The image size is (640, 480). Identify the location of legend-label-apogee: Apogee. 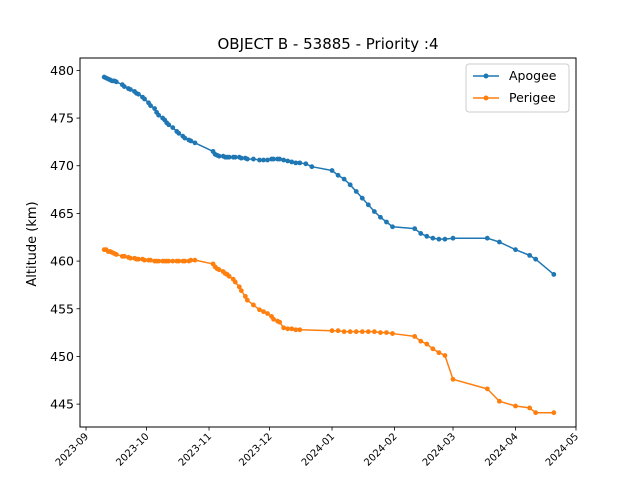
(533, 75).